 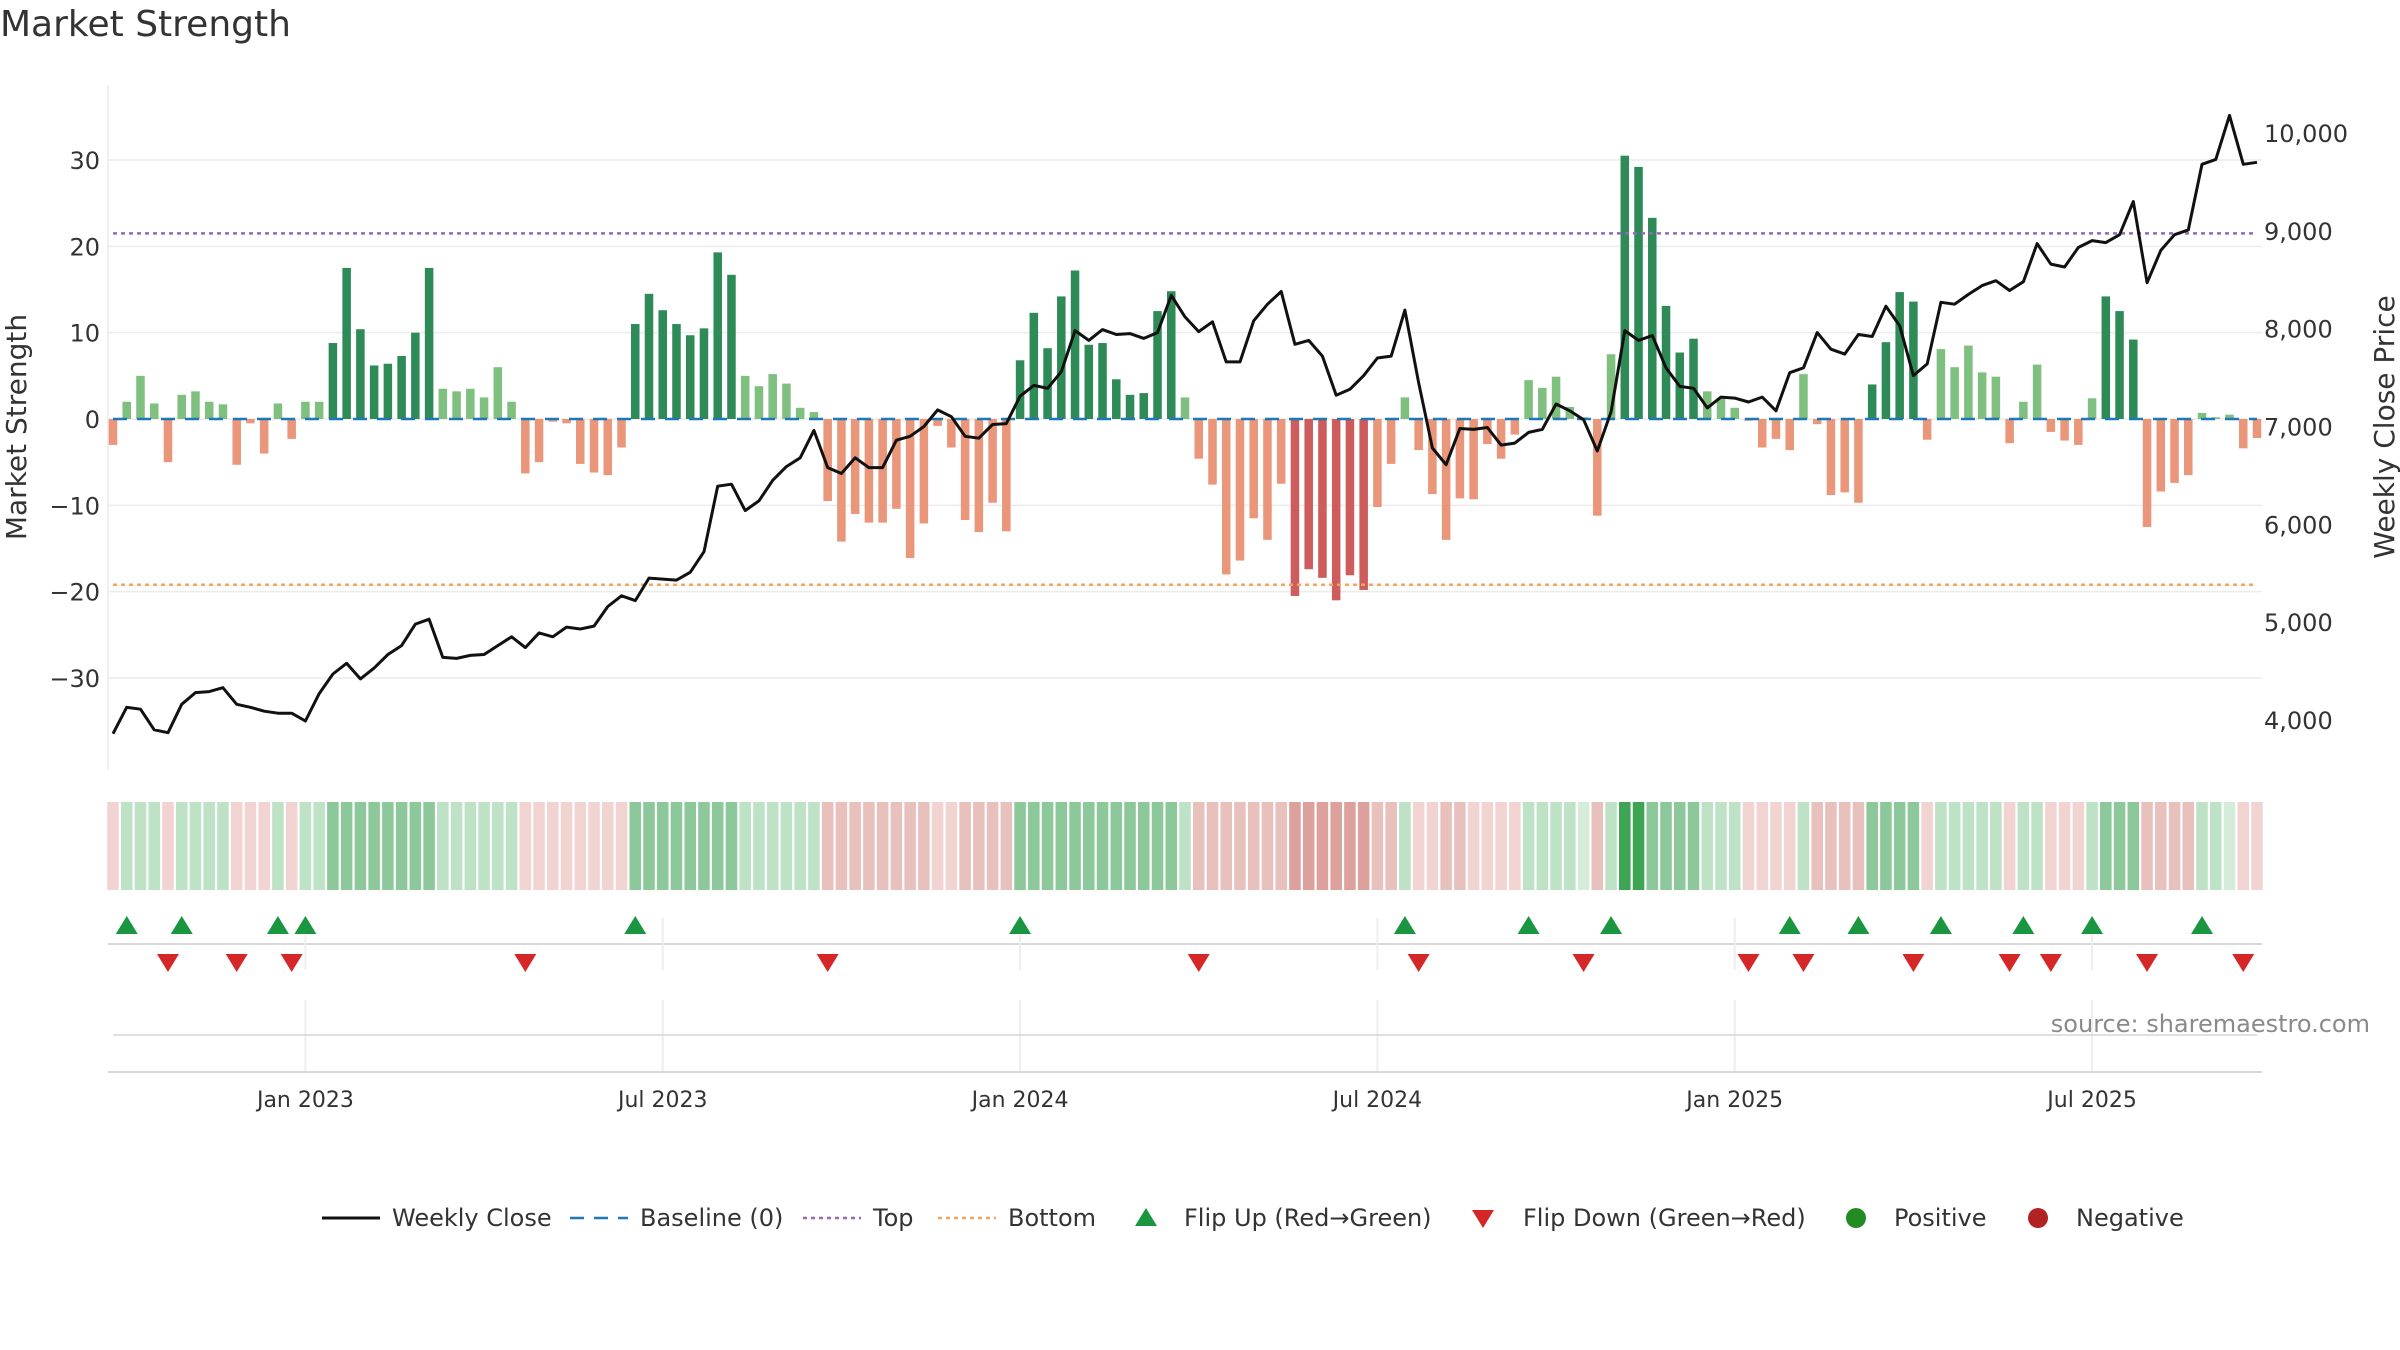 What do you see at coordinates (2038, 1218) in the screenshot?
I see `legend-negative-swatch` at bounding box center [2038, 1218].